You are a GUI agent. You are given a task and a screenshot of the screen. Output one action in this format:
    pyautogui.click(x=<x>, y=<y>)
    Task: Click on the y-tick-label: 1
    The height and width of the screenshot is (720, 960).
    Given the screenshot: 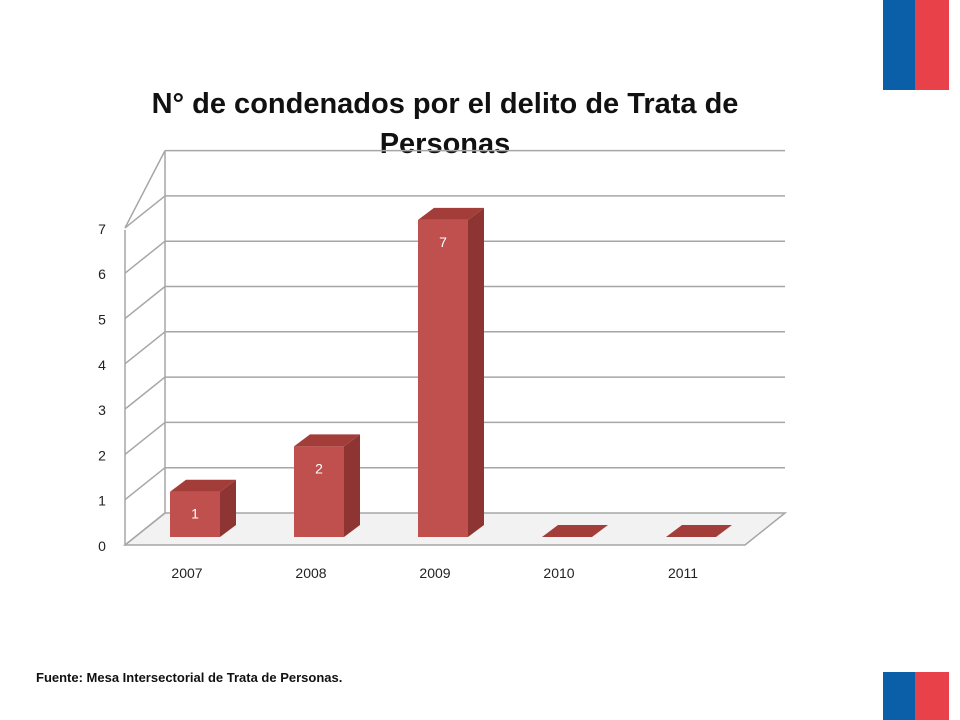 What is the action you would take?
    pyautogui.click(x=102, y=501)
    